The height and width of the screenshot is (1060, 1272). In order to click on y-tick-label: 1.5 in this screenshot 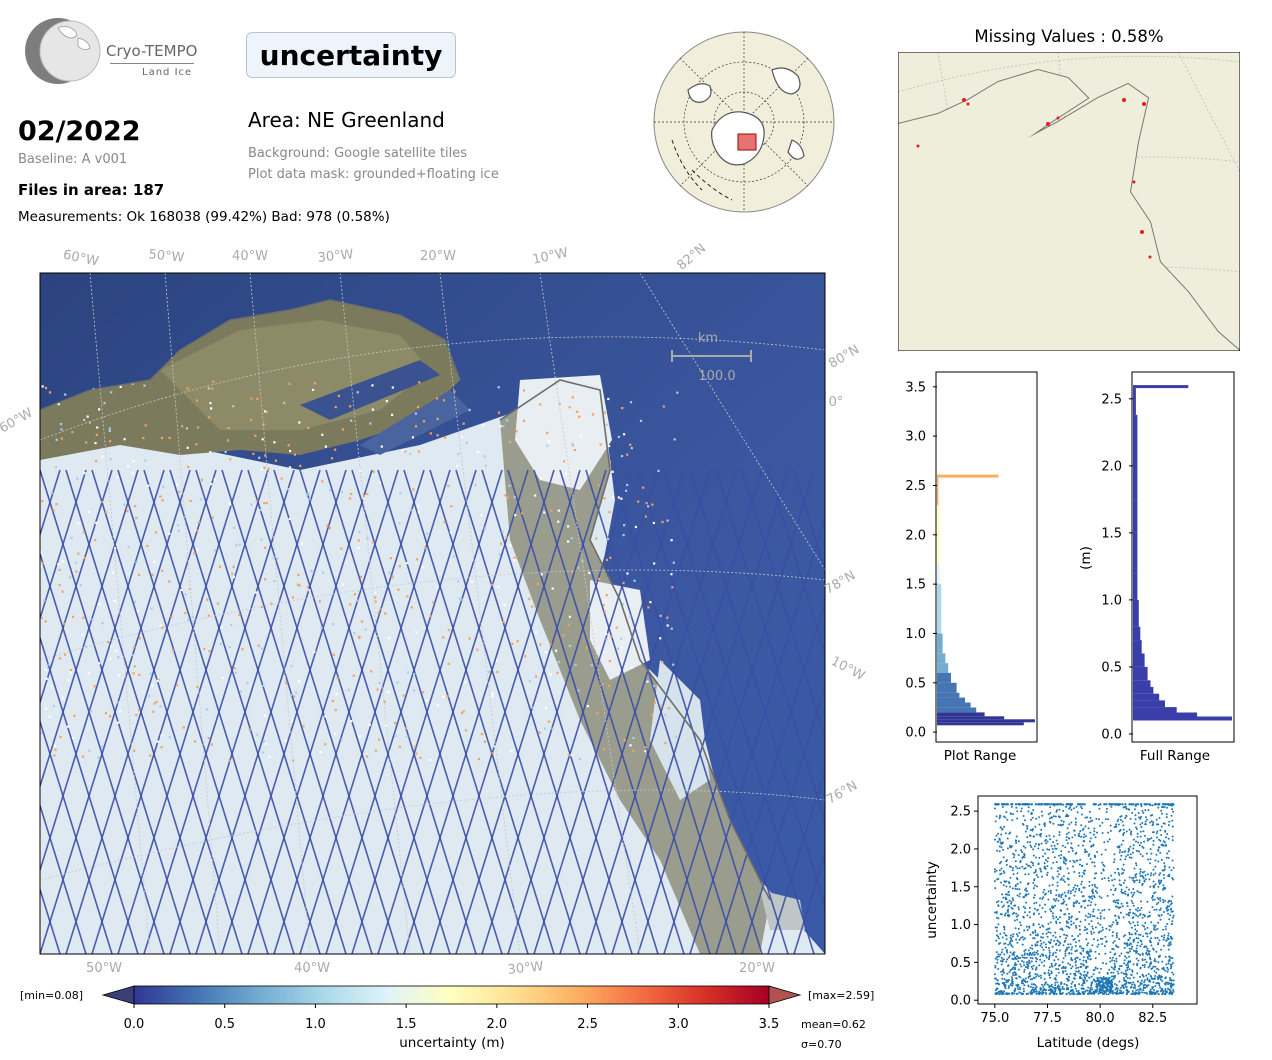, I will do `click(1111, 533)`.